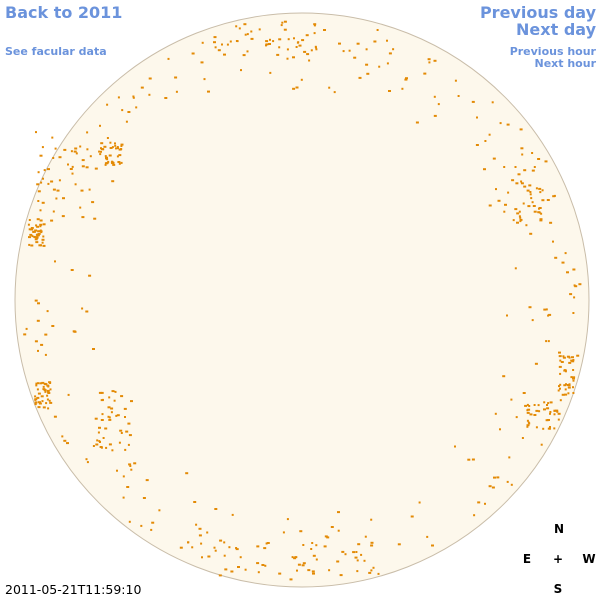 Image resolution: width=600 pixels, height=600 pixels. I want to click on next-hour-link: Next hour, so click(565, 63).